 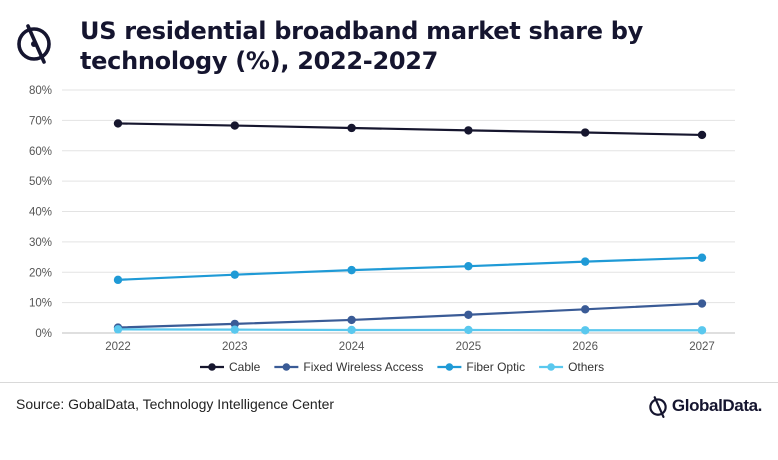 What do you see at coordinates (586, 367) in the screenshot?
I see `legend-label: Others` at bounding box center [586, 367].